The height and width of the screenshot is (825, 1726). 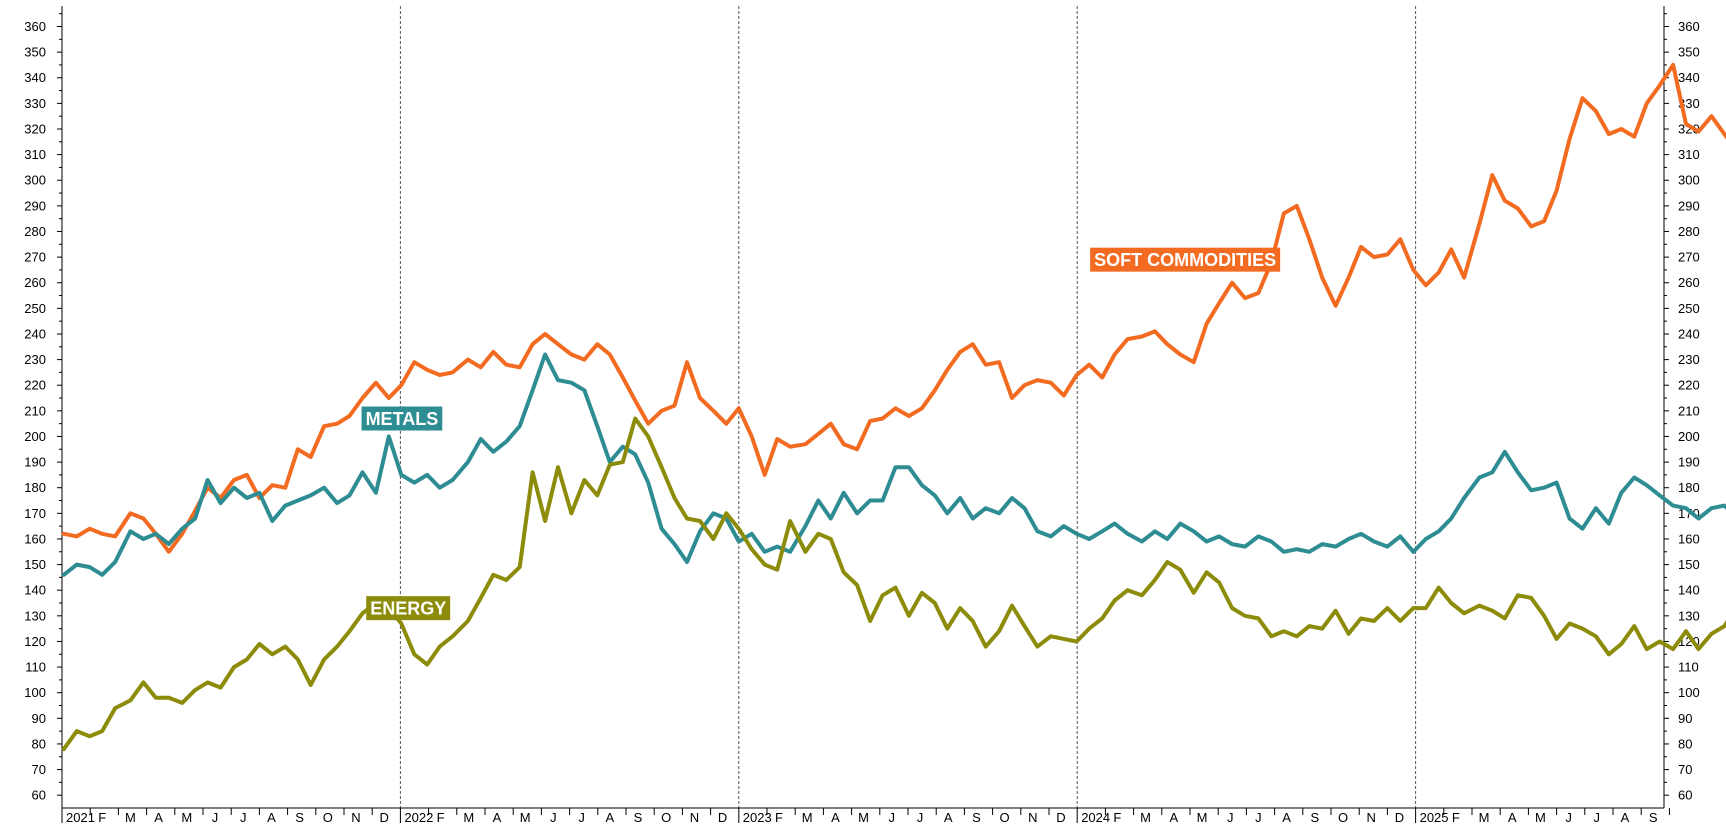 What do you see at coordinates (39, 718) in the screenshot?
I see `y-tick-label-left: 90` at bounding box center [39, 718].